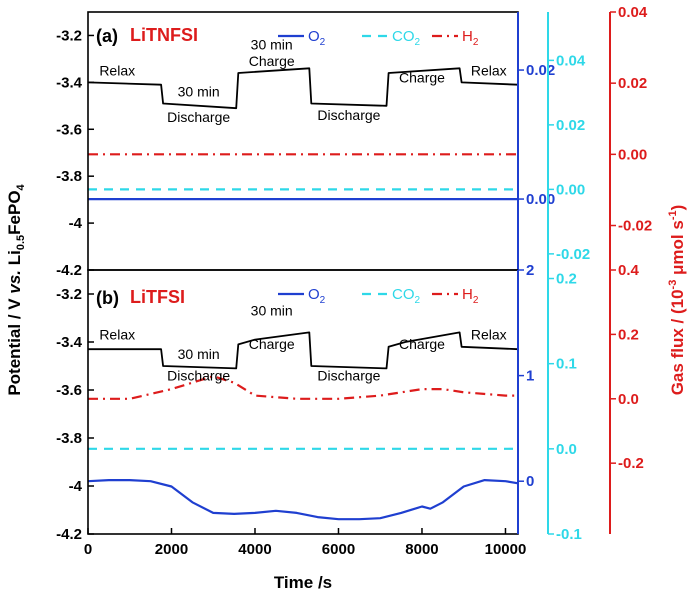 This screenshot has height=600, width=700. I want to click on panel-b-H2-tick-label-1: 0.2, so click(628, 334).